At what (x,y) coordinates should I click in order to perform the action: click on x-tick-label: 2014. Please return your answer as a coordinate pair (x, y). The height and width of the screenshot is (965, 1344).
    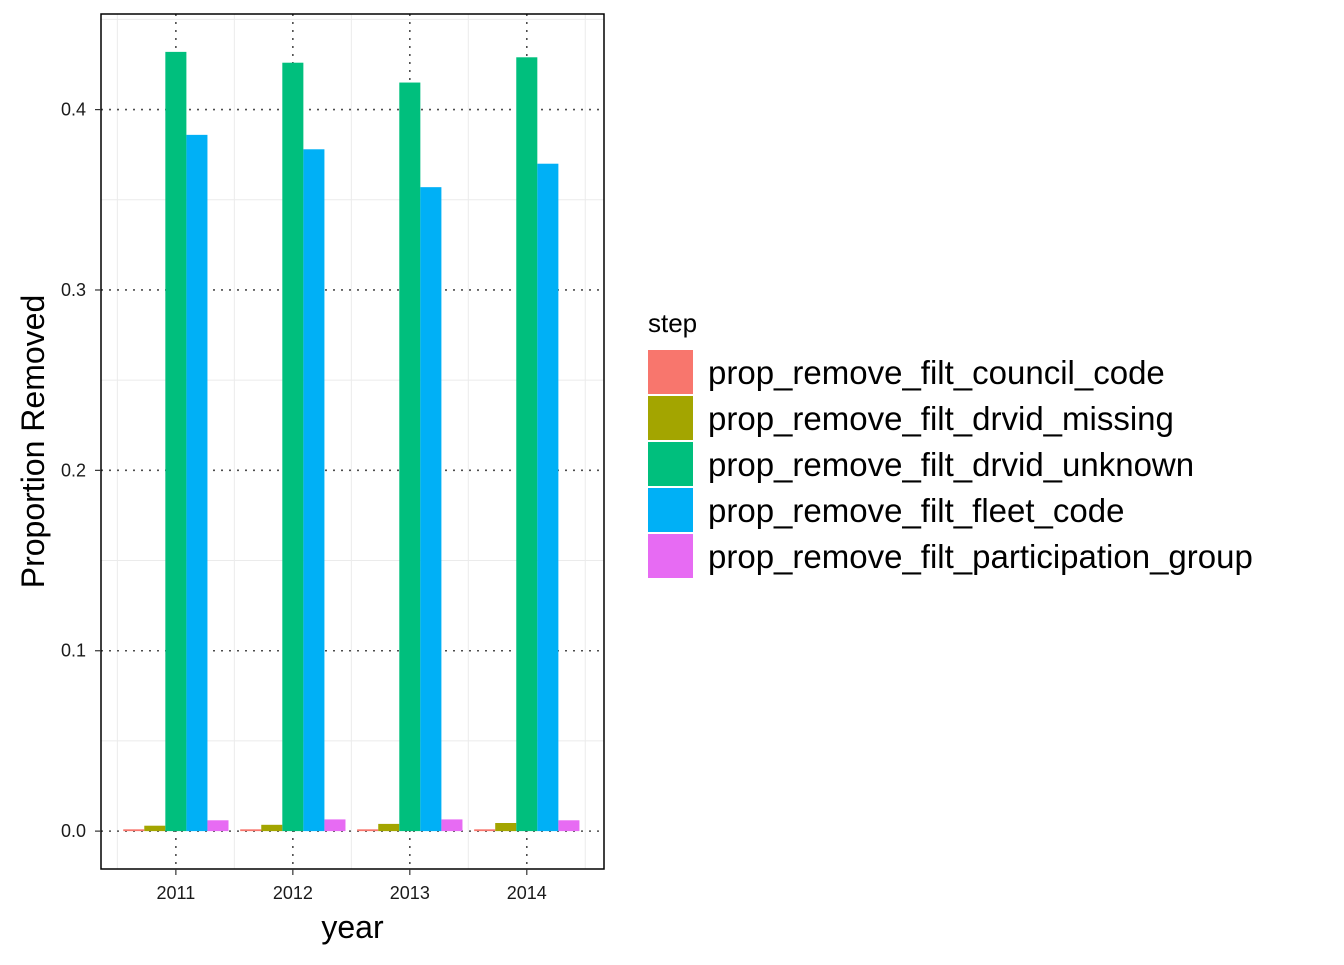
    Looking at the image, I should click on (527, 893).